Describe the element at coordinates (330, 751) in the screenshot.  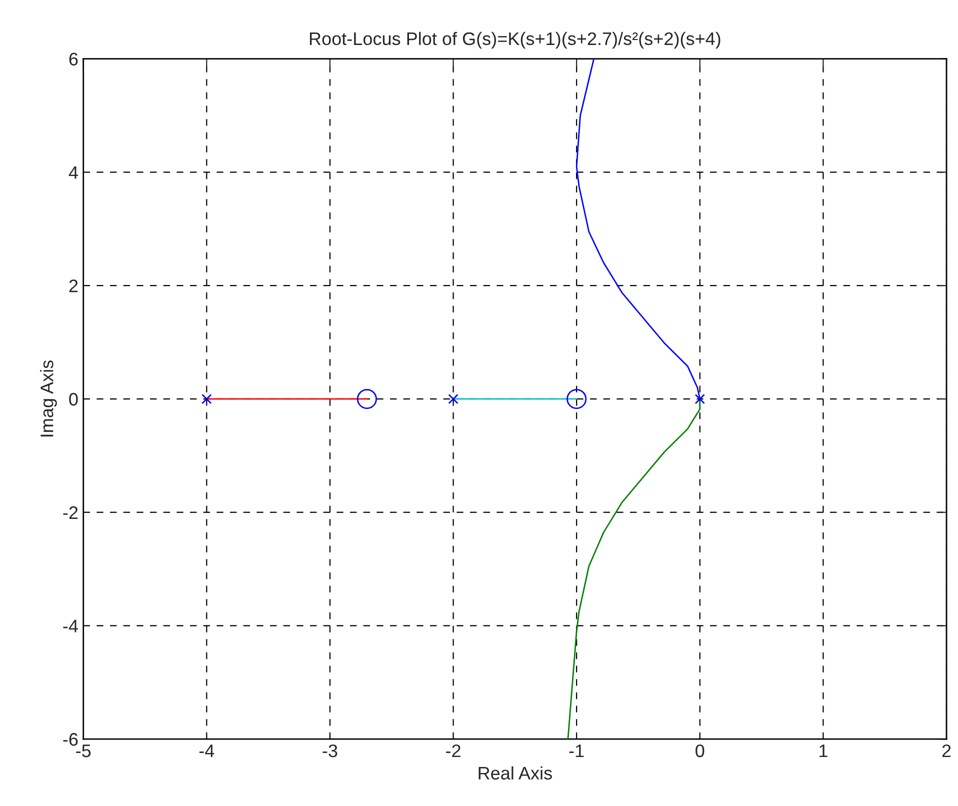
I see `x-tick-label: -3` at that location.